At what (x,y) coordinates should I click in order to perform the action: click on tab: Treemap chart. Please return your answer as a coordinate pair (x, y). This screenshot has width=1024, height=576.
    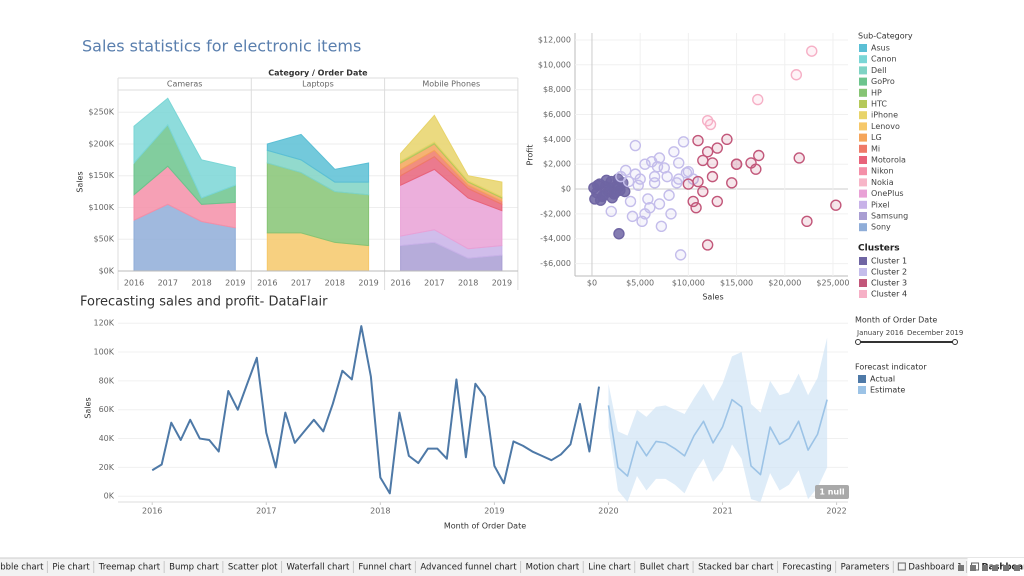
    Looking at the image, I should click on (129, 568).